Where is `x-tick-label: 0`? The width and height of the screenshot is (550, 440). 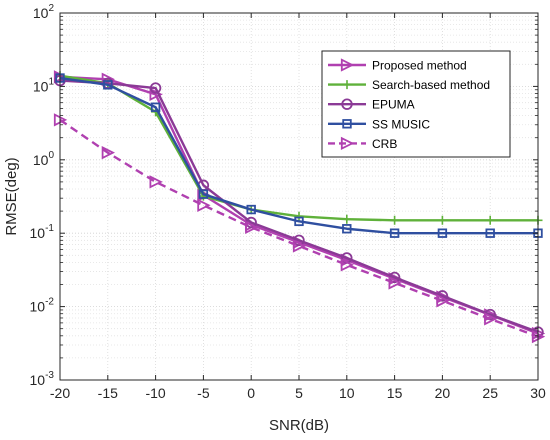 x-tick-label: 0 is located at coordinates (251, 393).